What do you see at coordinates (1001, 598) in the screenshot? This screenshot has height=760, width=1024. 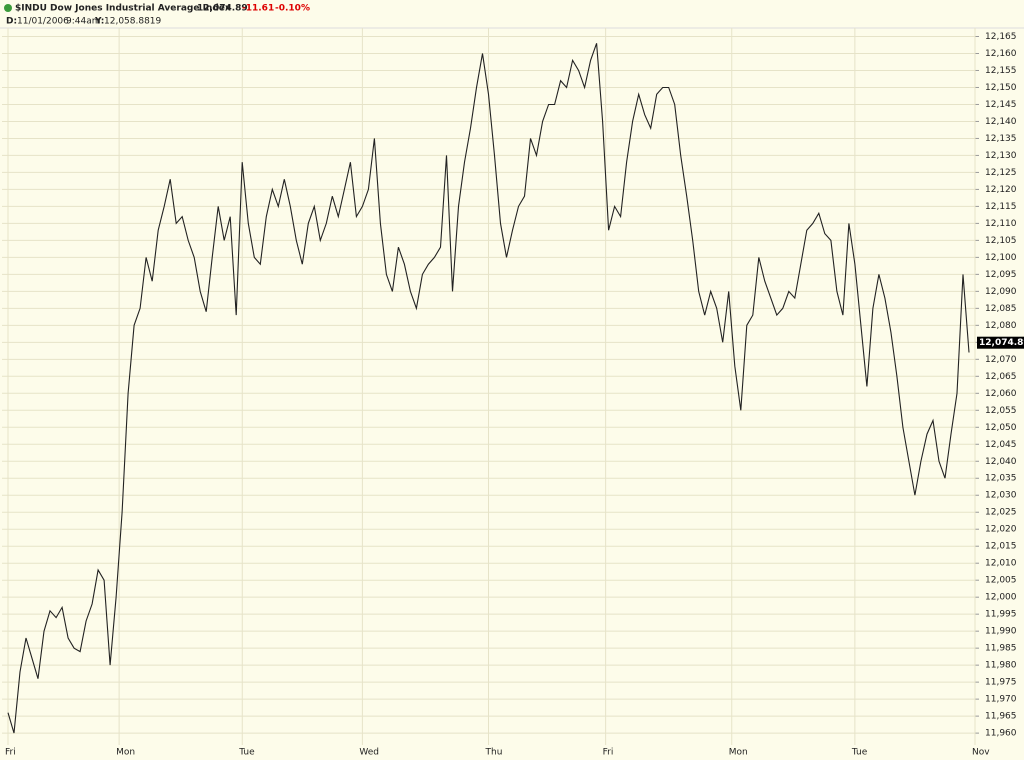 I see `y-tick-label: 12,000` at bounding box center [1001, 598].